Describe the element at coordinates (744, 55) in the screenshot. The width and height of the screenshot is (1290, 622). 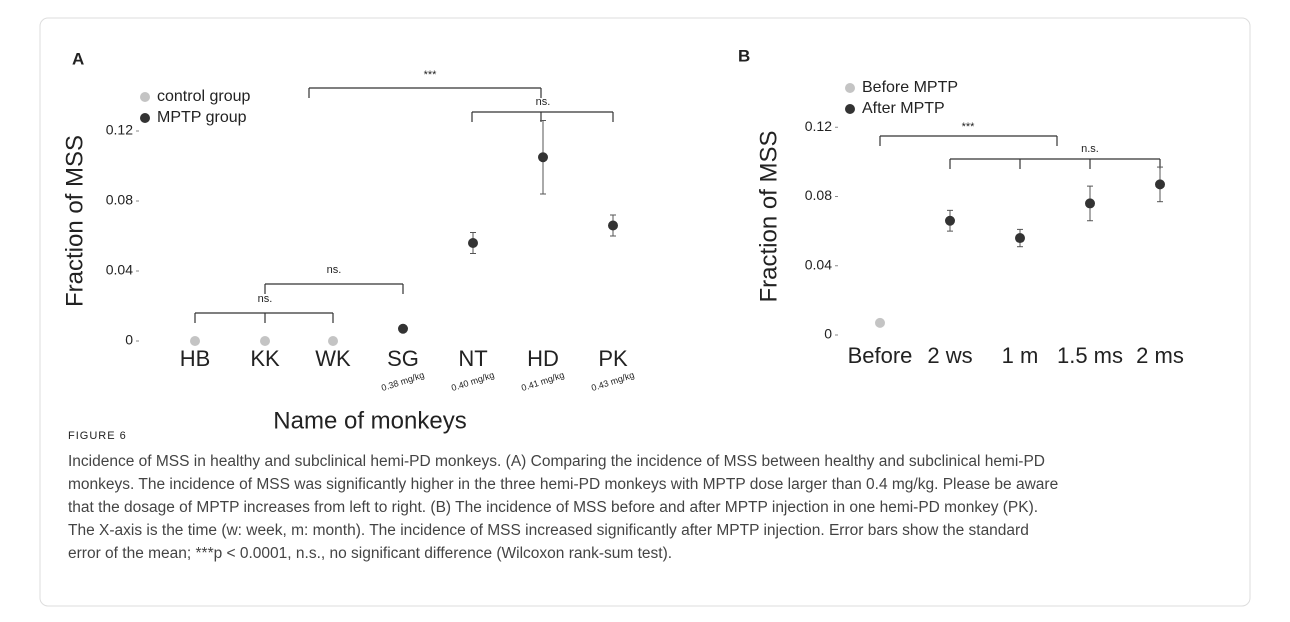
I see `panel-label: B` at that location.